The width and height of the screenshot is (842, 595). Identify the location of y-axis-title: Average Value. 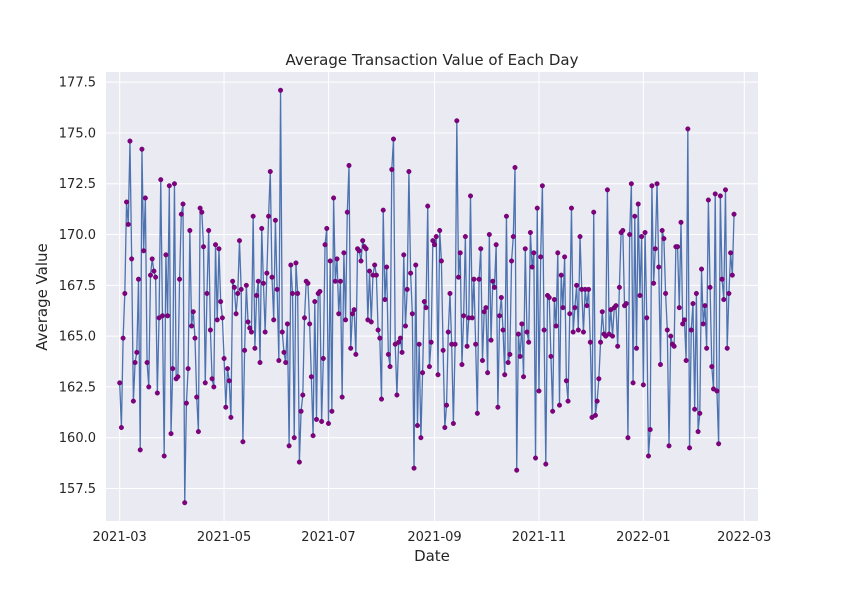
(42, 297).